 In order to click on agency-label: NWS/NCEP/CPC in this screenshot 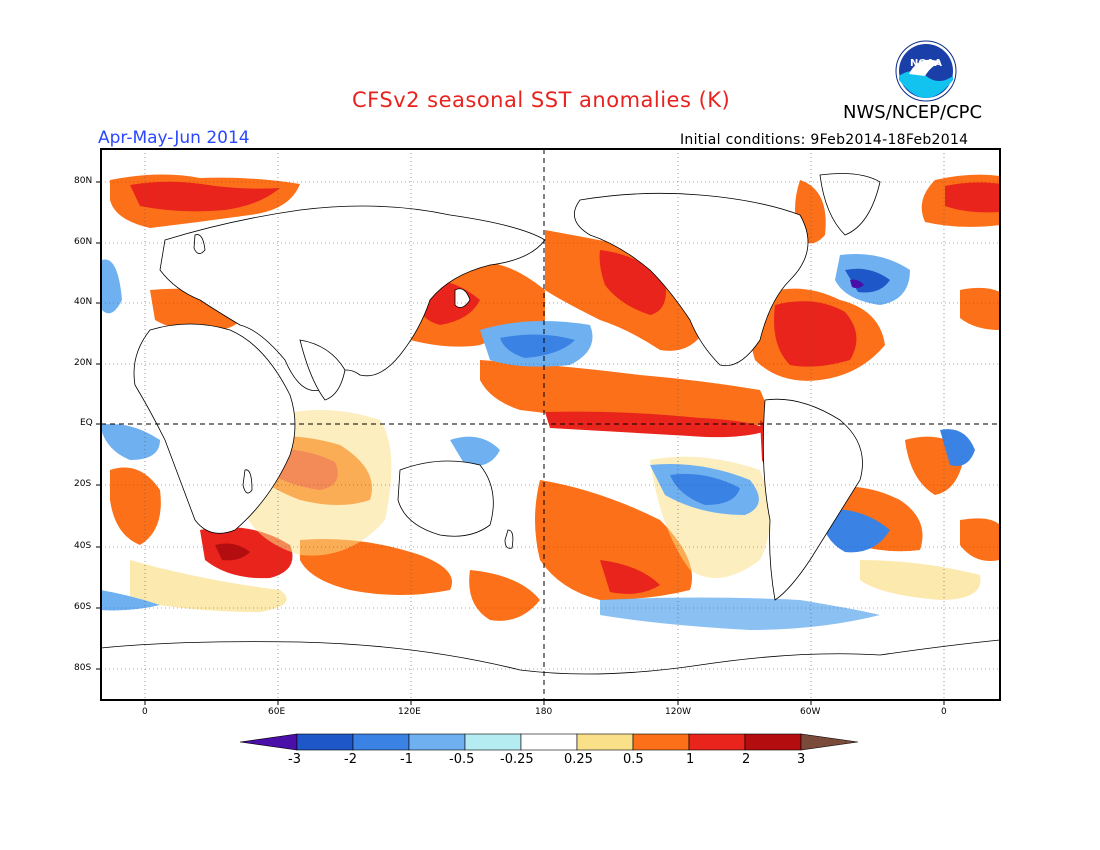, I will do `click(913, 112)`.